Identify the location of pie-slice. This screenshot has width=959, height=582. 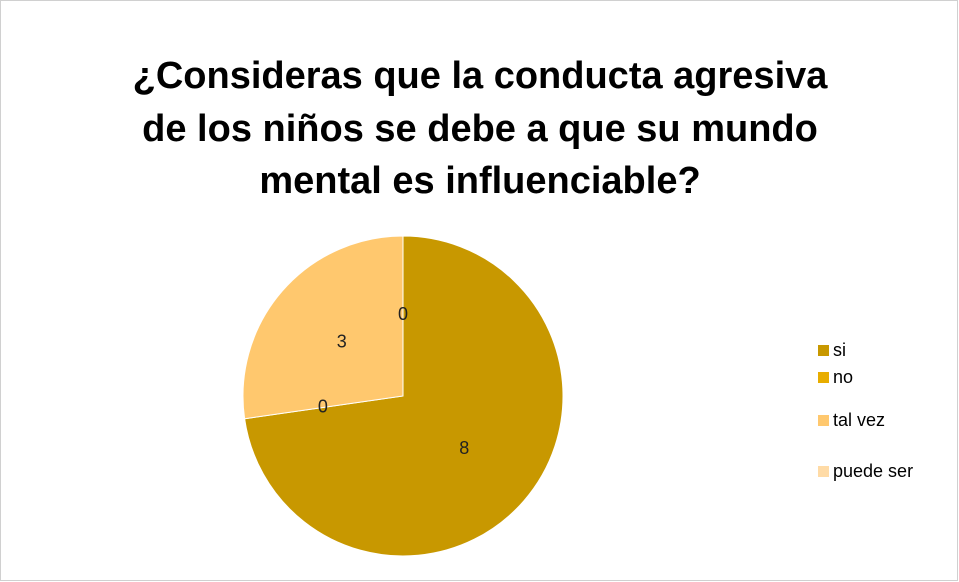
(323, 327).